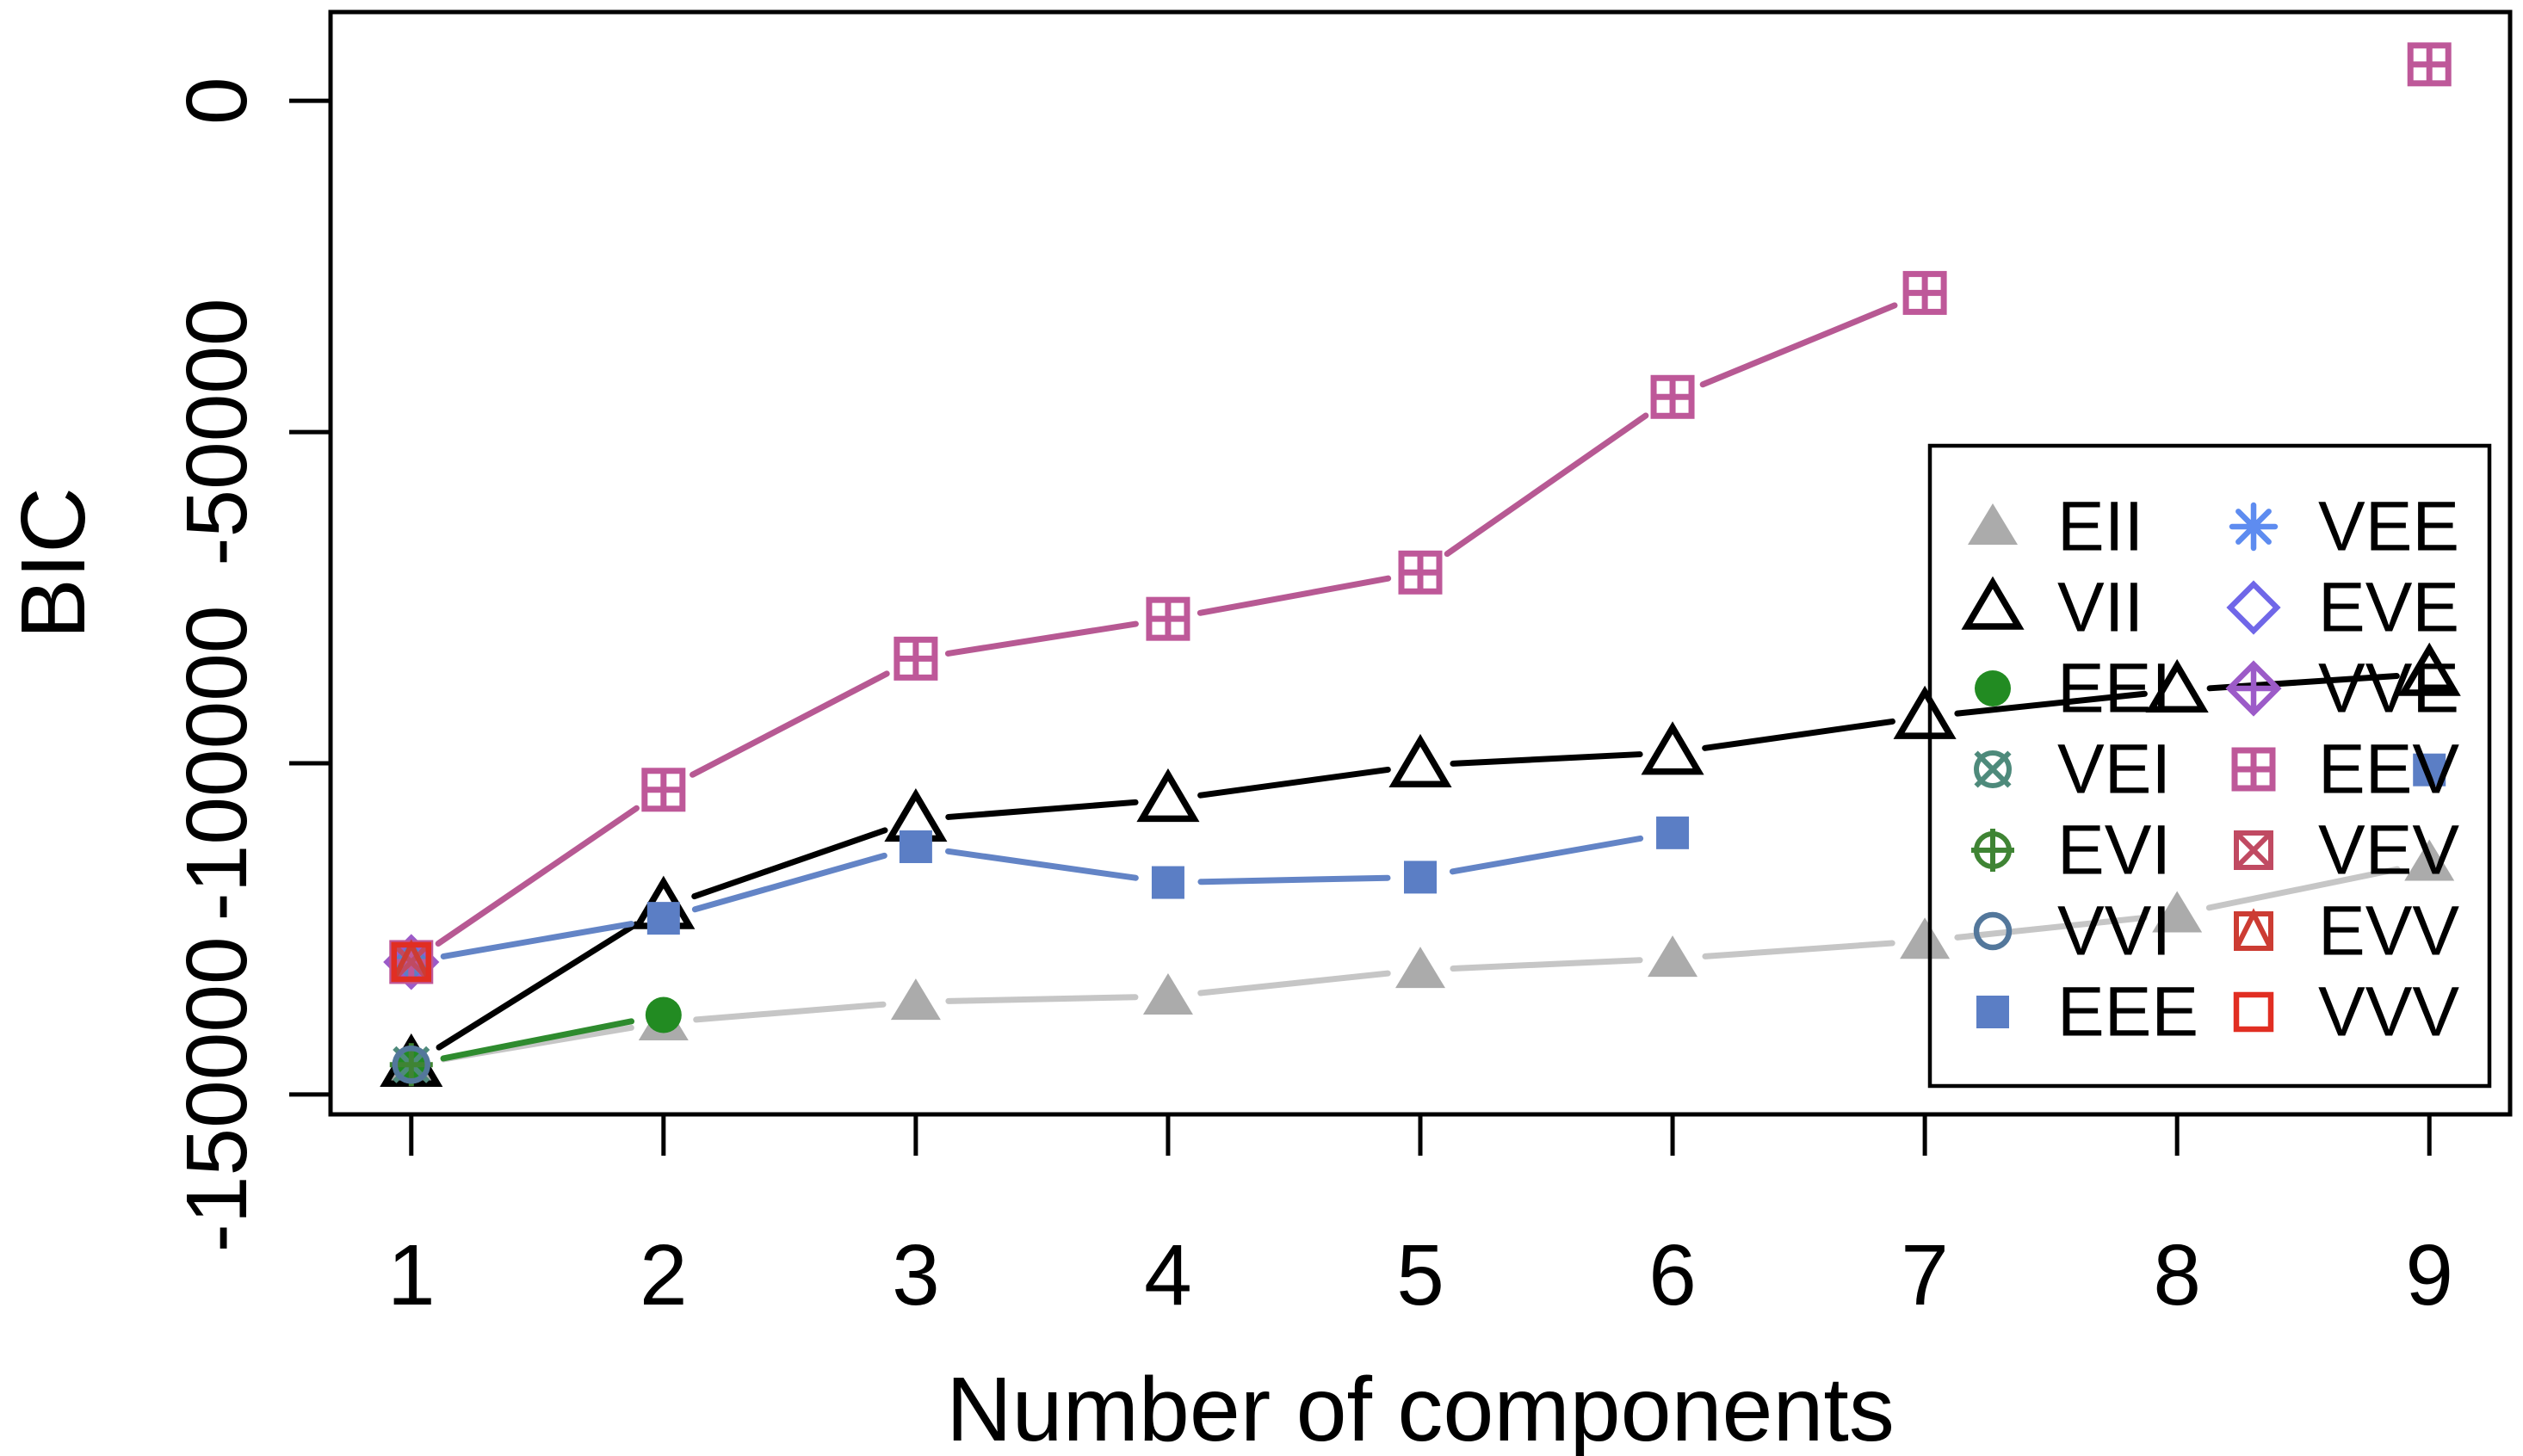 The image size is (2523, 1456). Describe the element at coordinates (2388, 770) in the screenshot. I see `legend-label-EEV: EEV` at that location.